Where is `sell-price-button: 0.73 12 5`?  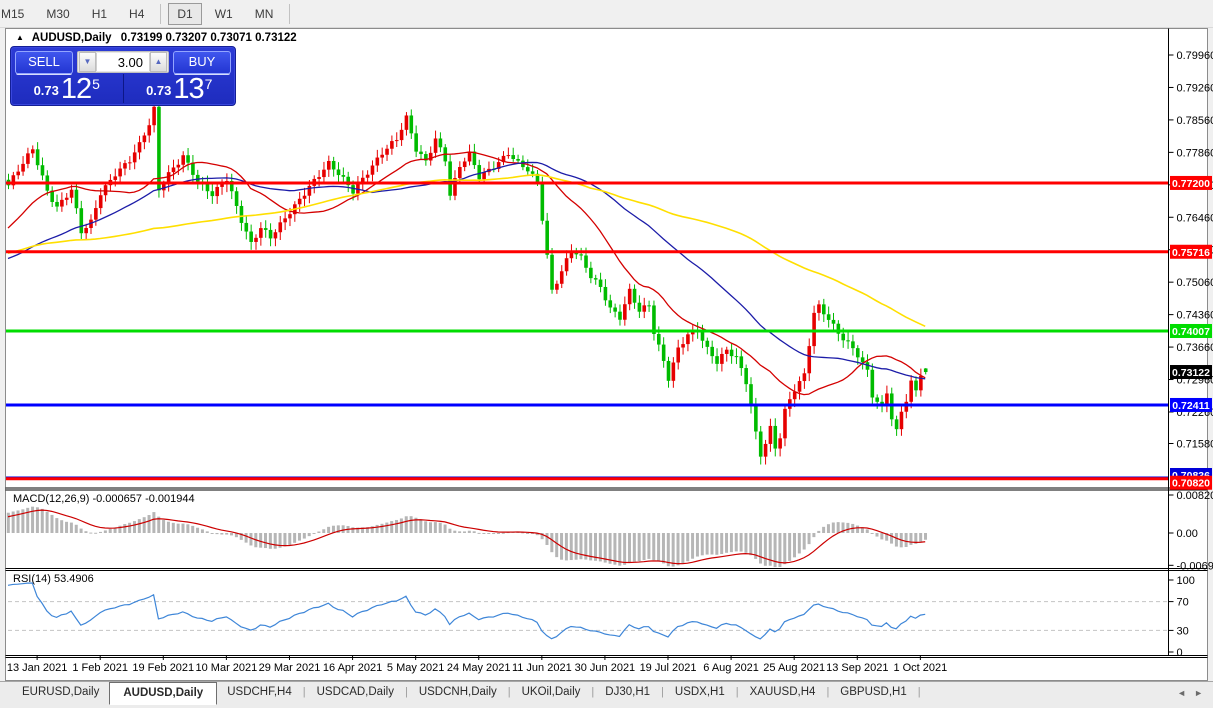 sell-price-button: 0.73 12 5 is located at coordinates (67, 89).